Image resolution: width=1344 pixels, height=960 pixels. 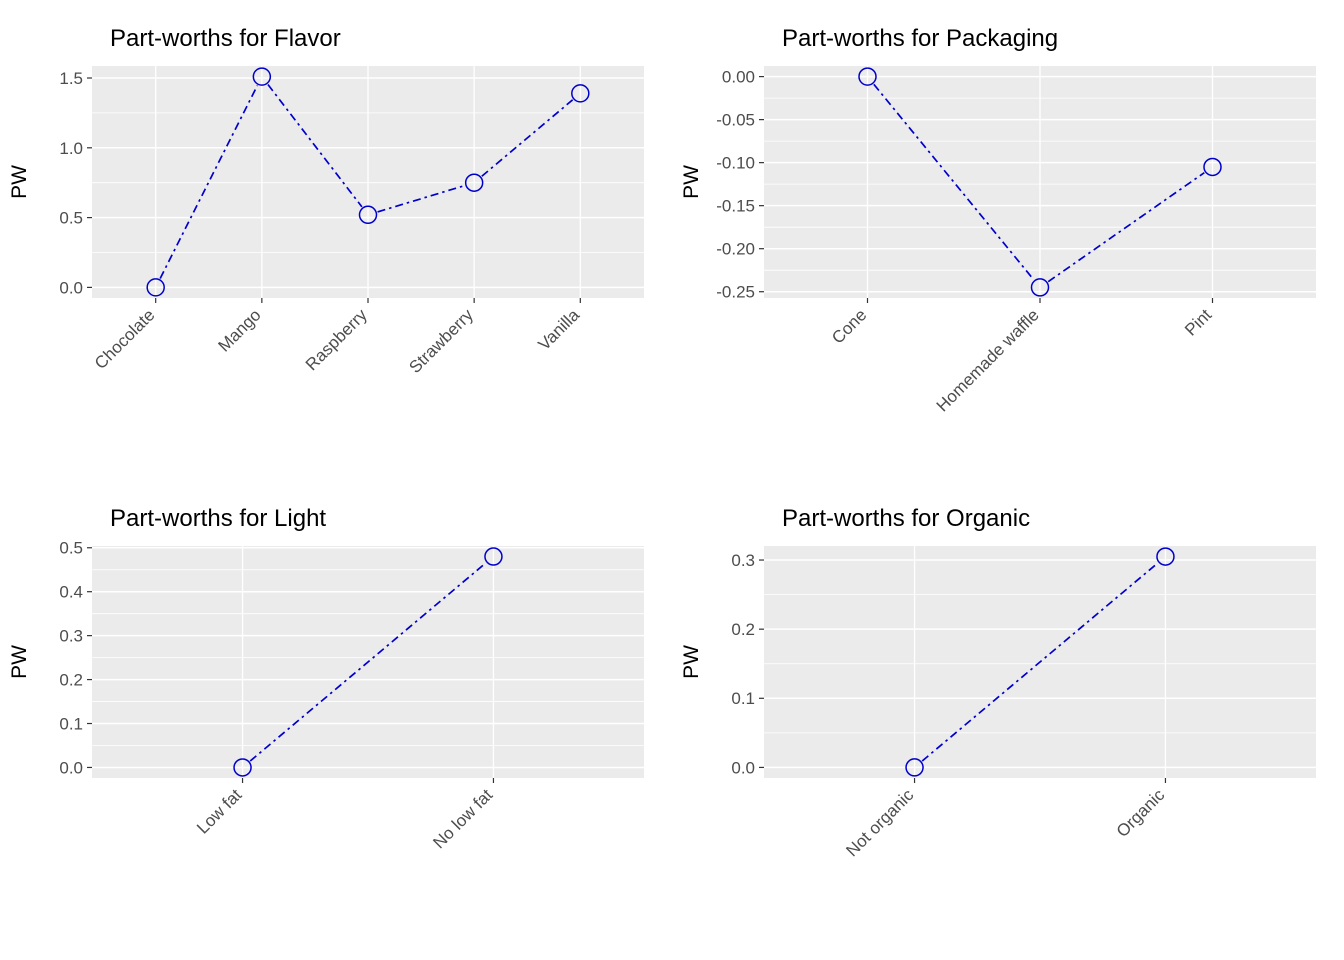 I want to click on y-tick-label: 0.00, so click(x=738, y=77).